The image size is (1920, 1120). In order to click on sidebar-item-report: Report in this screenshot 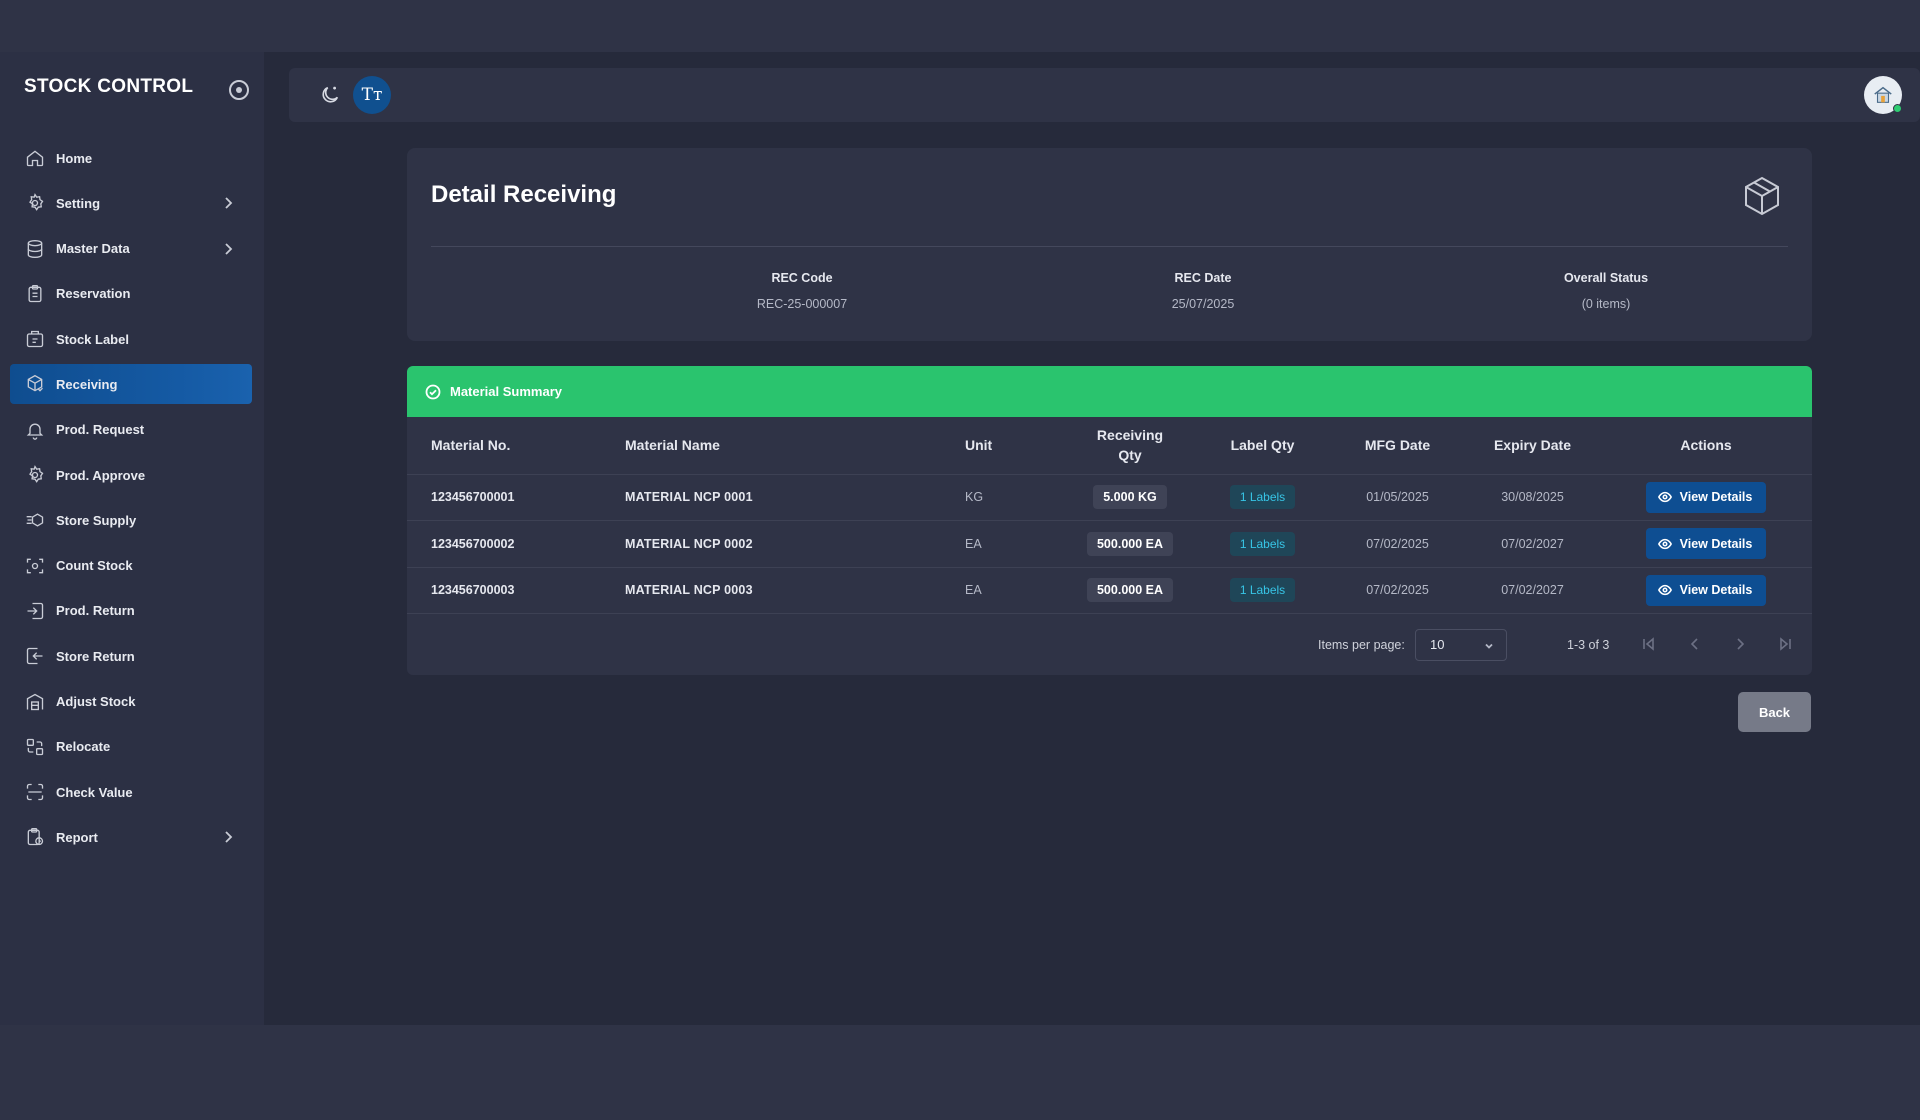, I will do `click(131, 837)`.